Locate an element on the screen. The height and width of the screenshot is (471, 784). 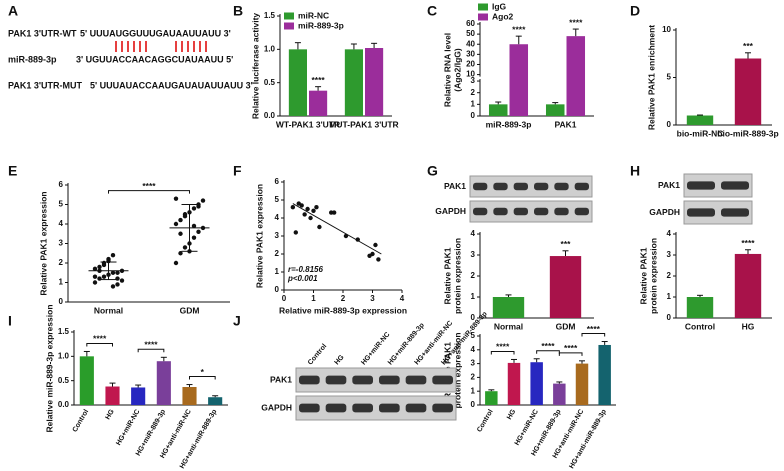
y-axis-label: (Ago2/IgG) is located at coordinates (457, 70).